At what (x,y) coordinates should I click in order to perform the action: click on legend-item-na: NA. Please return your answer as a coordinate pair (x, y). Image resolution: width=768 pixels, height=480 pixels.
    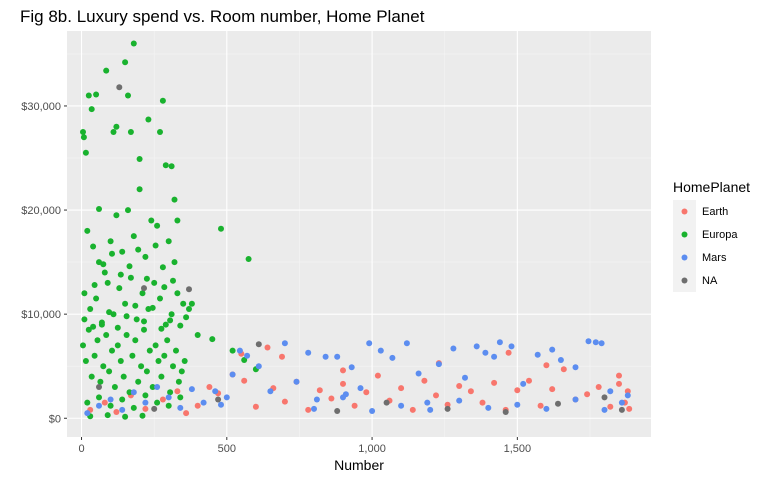
    Looking at the image, I should click on (695, 280).